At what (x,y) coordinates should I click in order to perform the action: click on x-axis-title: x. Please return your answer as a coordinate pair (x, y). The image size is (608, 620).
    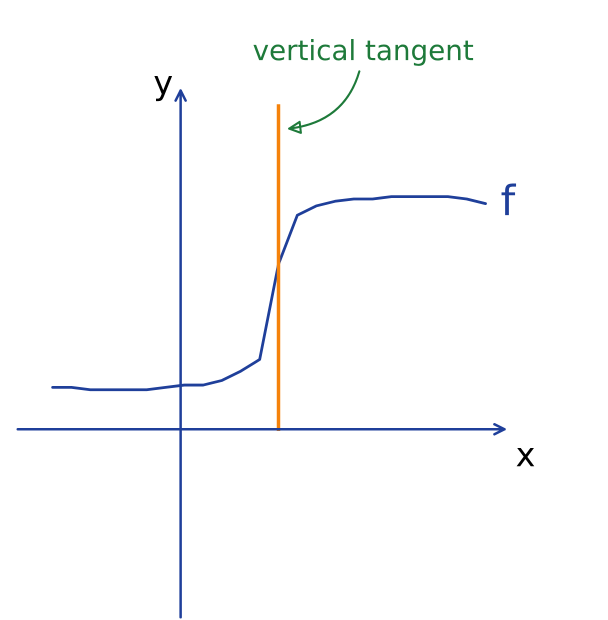
    Looking at the image, I should click on (525, 457).